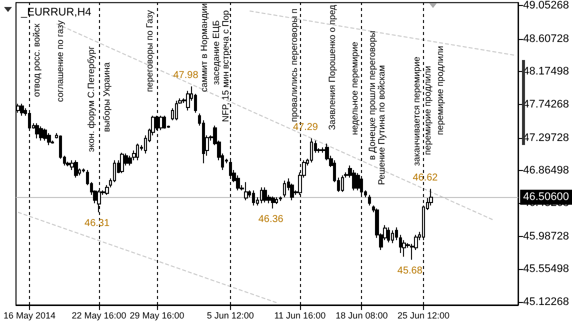 This screenshot has height=325, width=572. What do you see at coordinates (91, 98) in the screenshot?
I see `annotation: экон. форум С.Петербург` at bounding box center [91, 98].